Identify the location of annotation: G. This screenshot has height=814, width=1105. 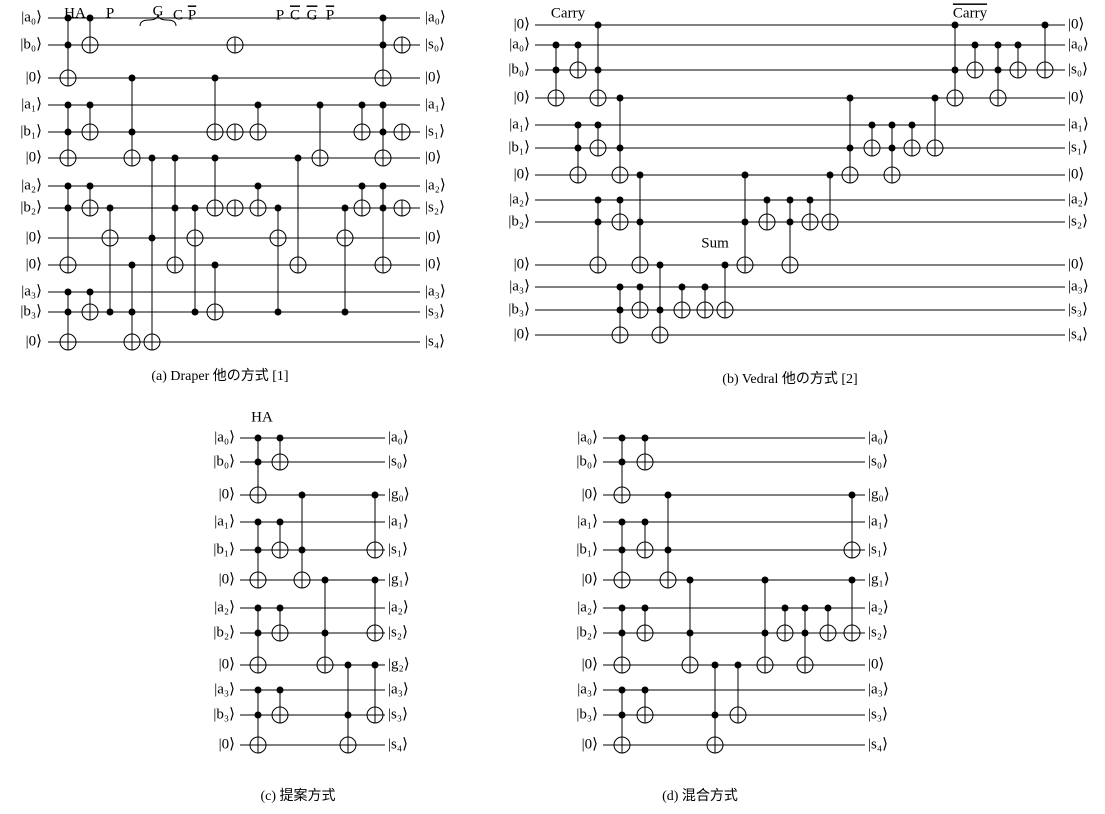
(158, 11).